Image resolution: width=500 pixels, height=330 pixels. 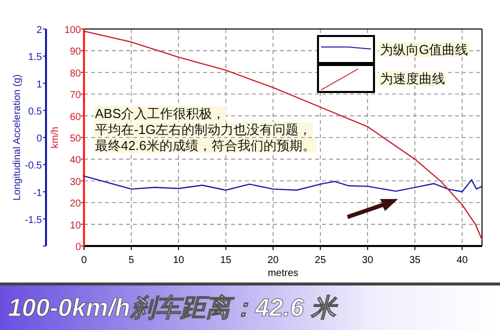 What do you see at coordinates (78, 247) in the screenshot?
I see `y-tick-label: 0` at bounding box center [78, 247].